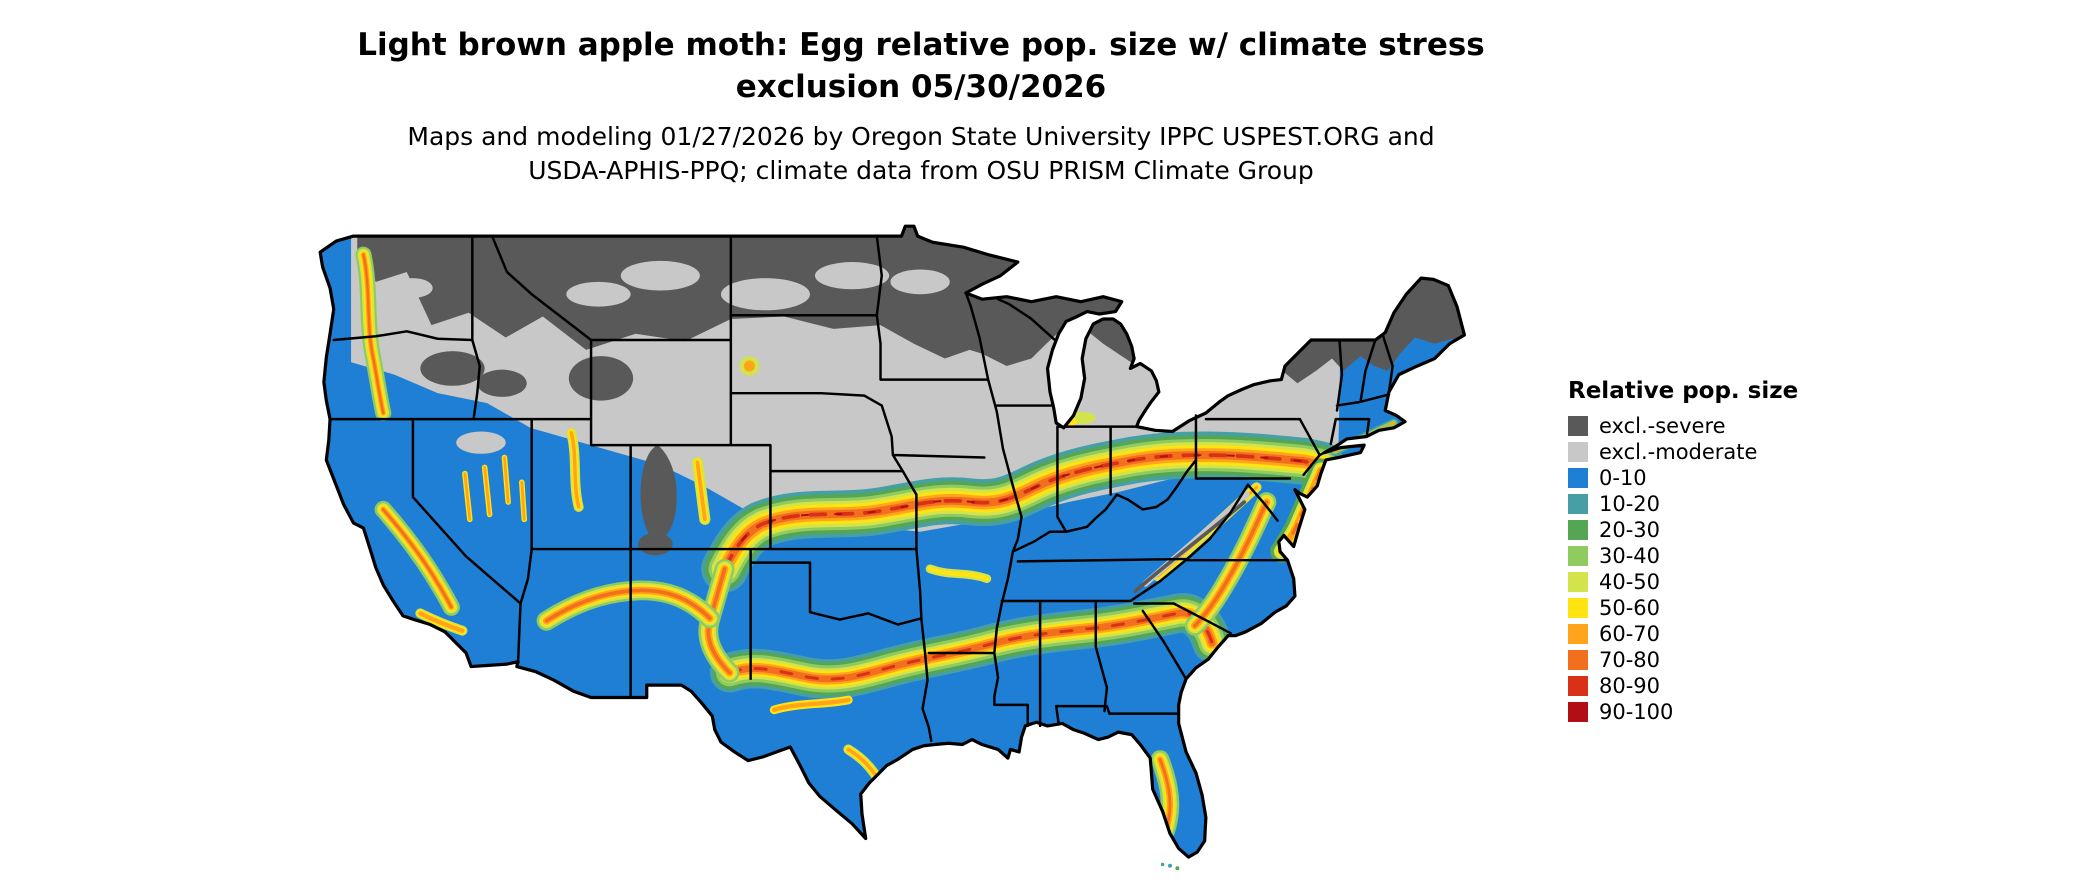 This screenshot has width=2100, height=892. I want to click on legend-label: 20-30, so click(1630, 530).